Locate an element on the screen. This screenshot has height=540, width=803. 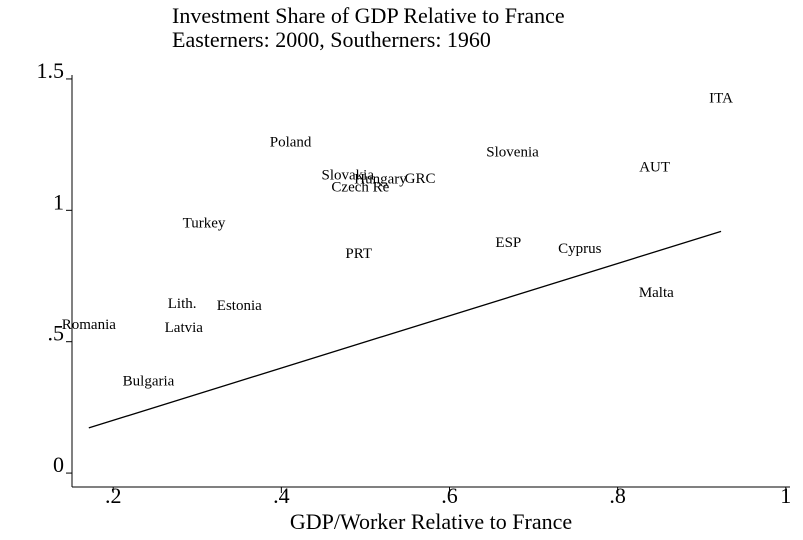
point-label: Lith. is located at coordinates (182, 304).